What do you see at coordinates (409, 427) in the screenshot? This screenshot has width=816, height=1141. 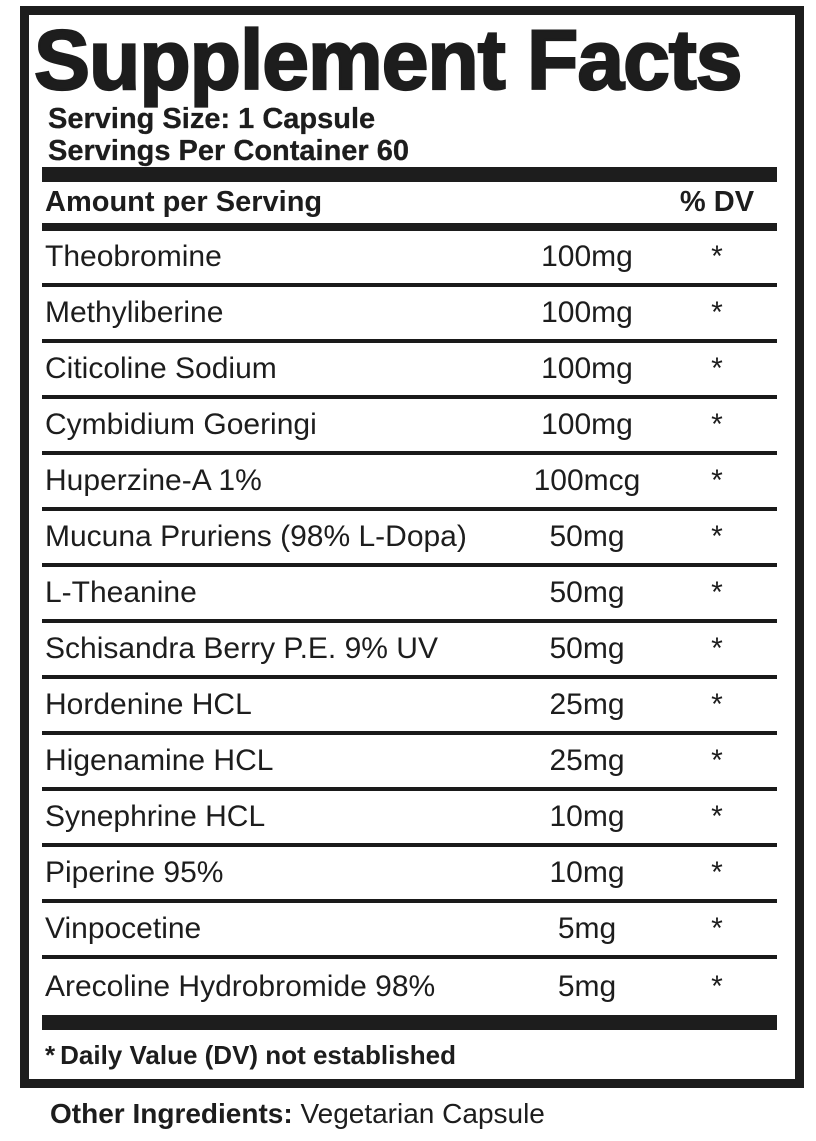 I see `table-row: Cymbidium Goeringi 100mg *` at bounding box center [409, 427].